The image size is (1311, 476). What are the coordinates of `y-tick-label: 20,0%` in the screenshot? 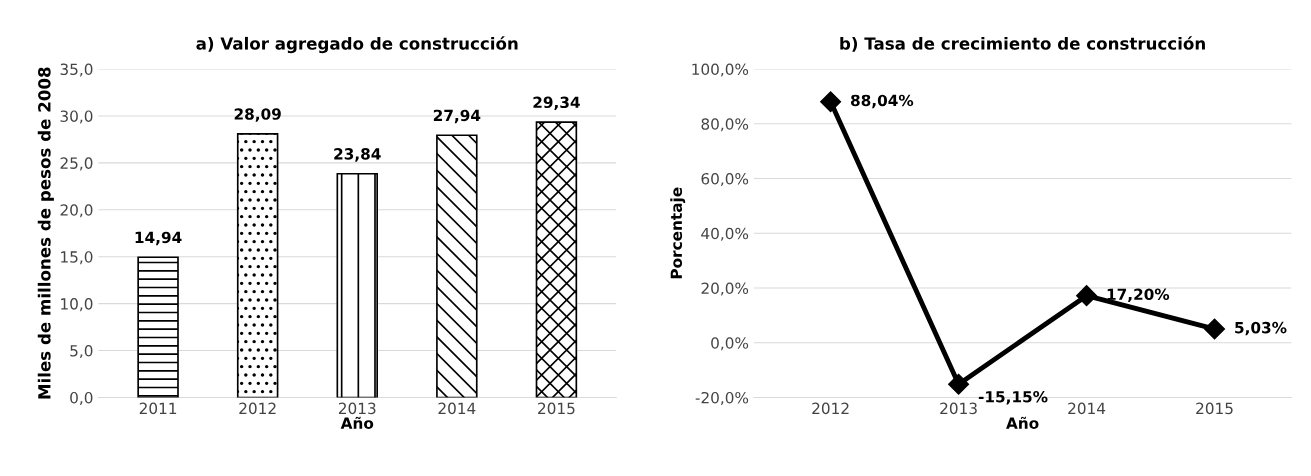 It's located at (725, 289).